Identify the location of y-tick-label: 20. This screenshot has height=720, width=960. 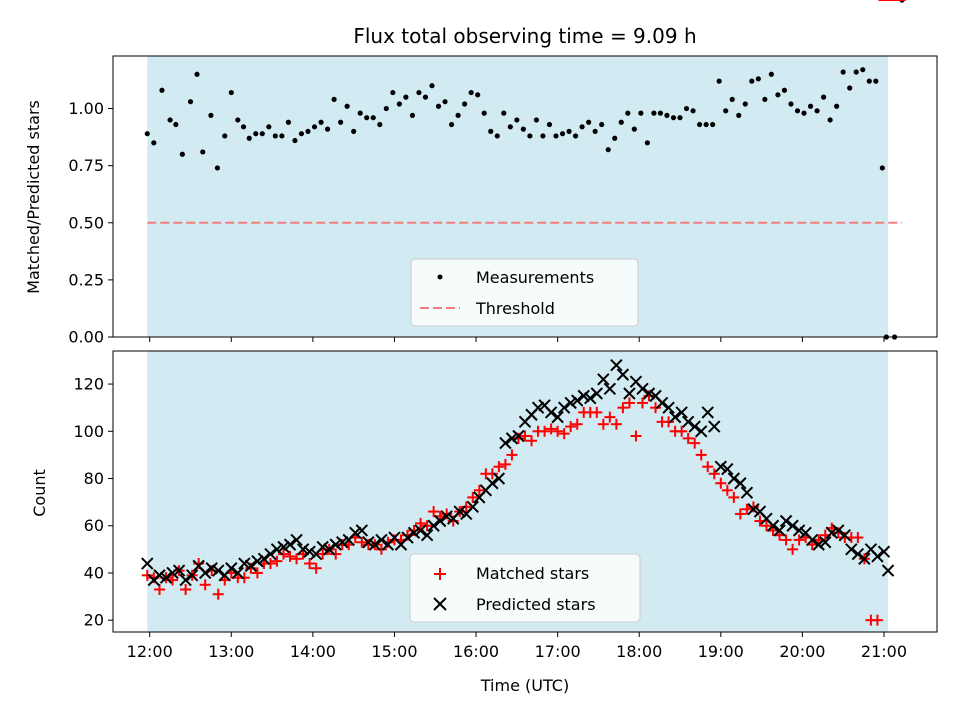
(94, 620).